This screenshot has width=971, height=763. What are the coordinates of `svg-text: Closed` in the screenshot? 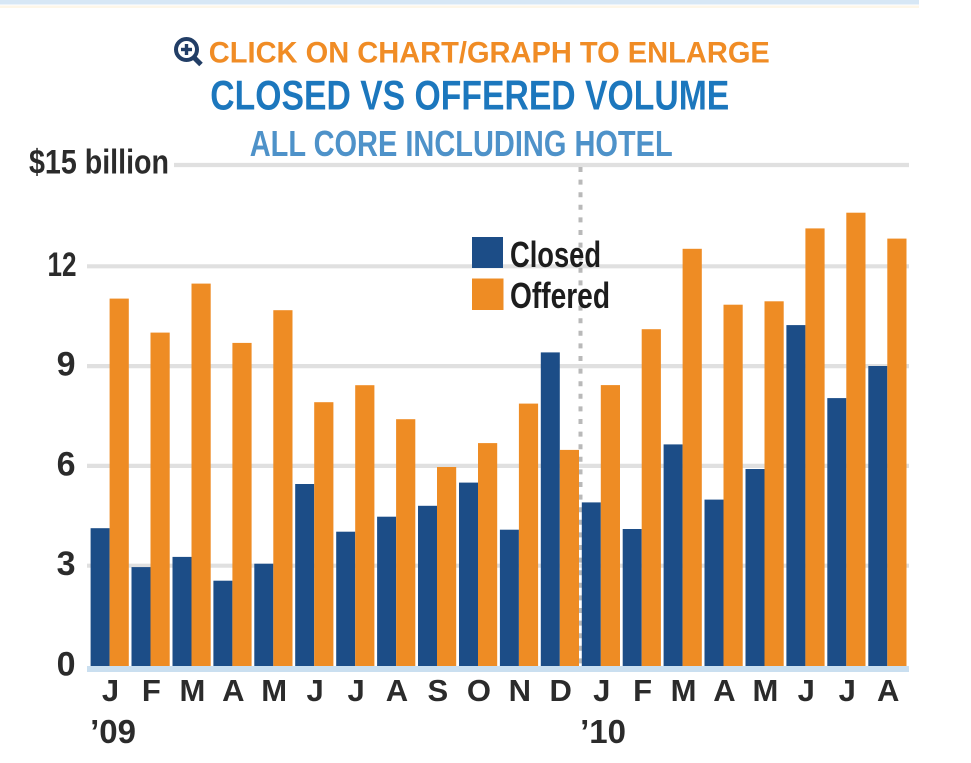 It's located at (555, 254).